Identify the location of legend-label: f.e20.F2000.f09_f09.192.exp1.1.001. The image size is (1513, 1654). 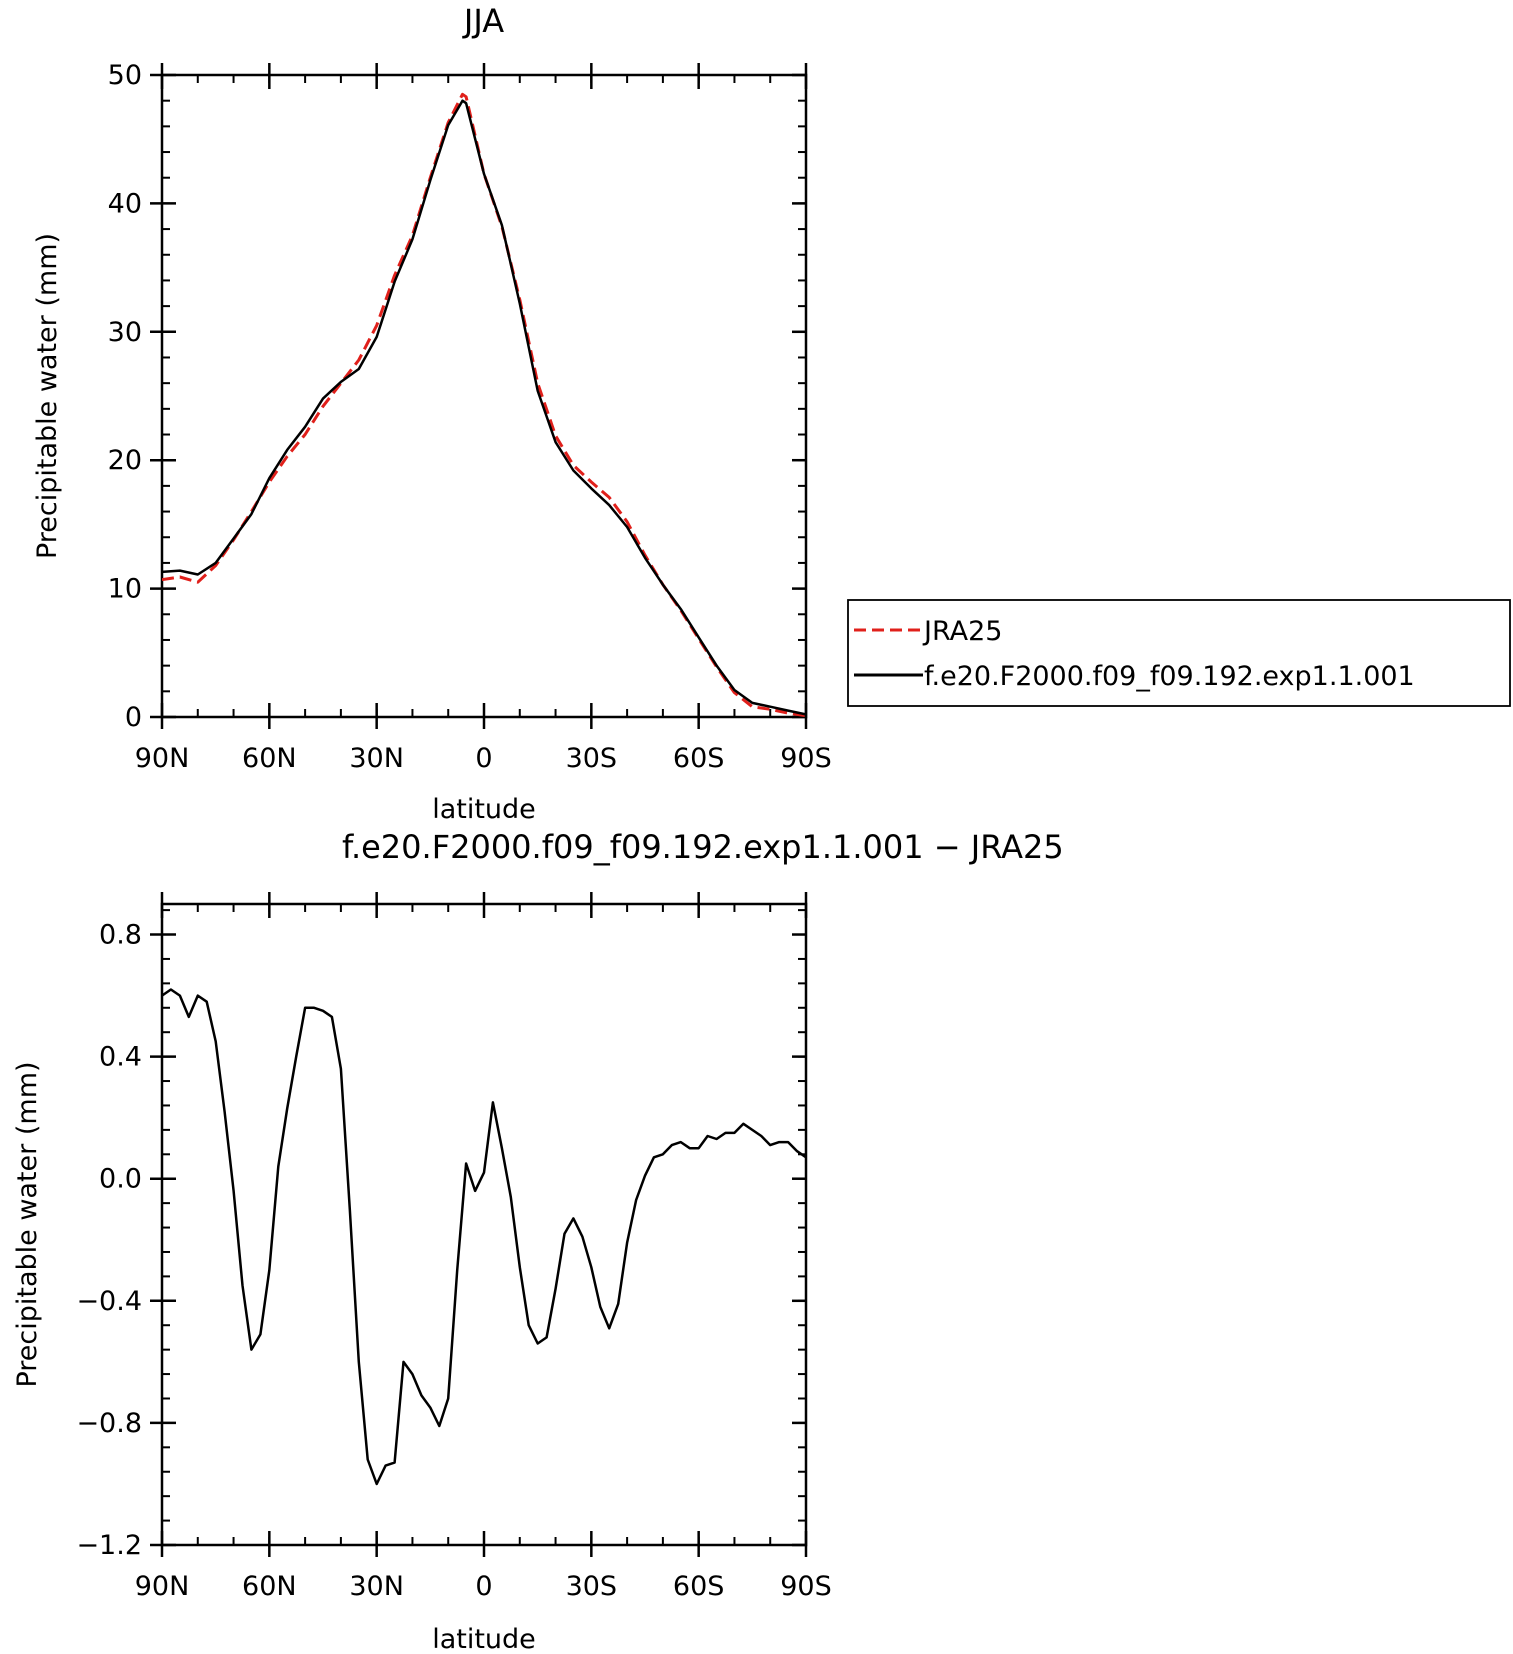
(1169, 676).